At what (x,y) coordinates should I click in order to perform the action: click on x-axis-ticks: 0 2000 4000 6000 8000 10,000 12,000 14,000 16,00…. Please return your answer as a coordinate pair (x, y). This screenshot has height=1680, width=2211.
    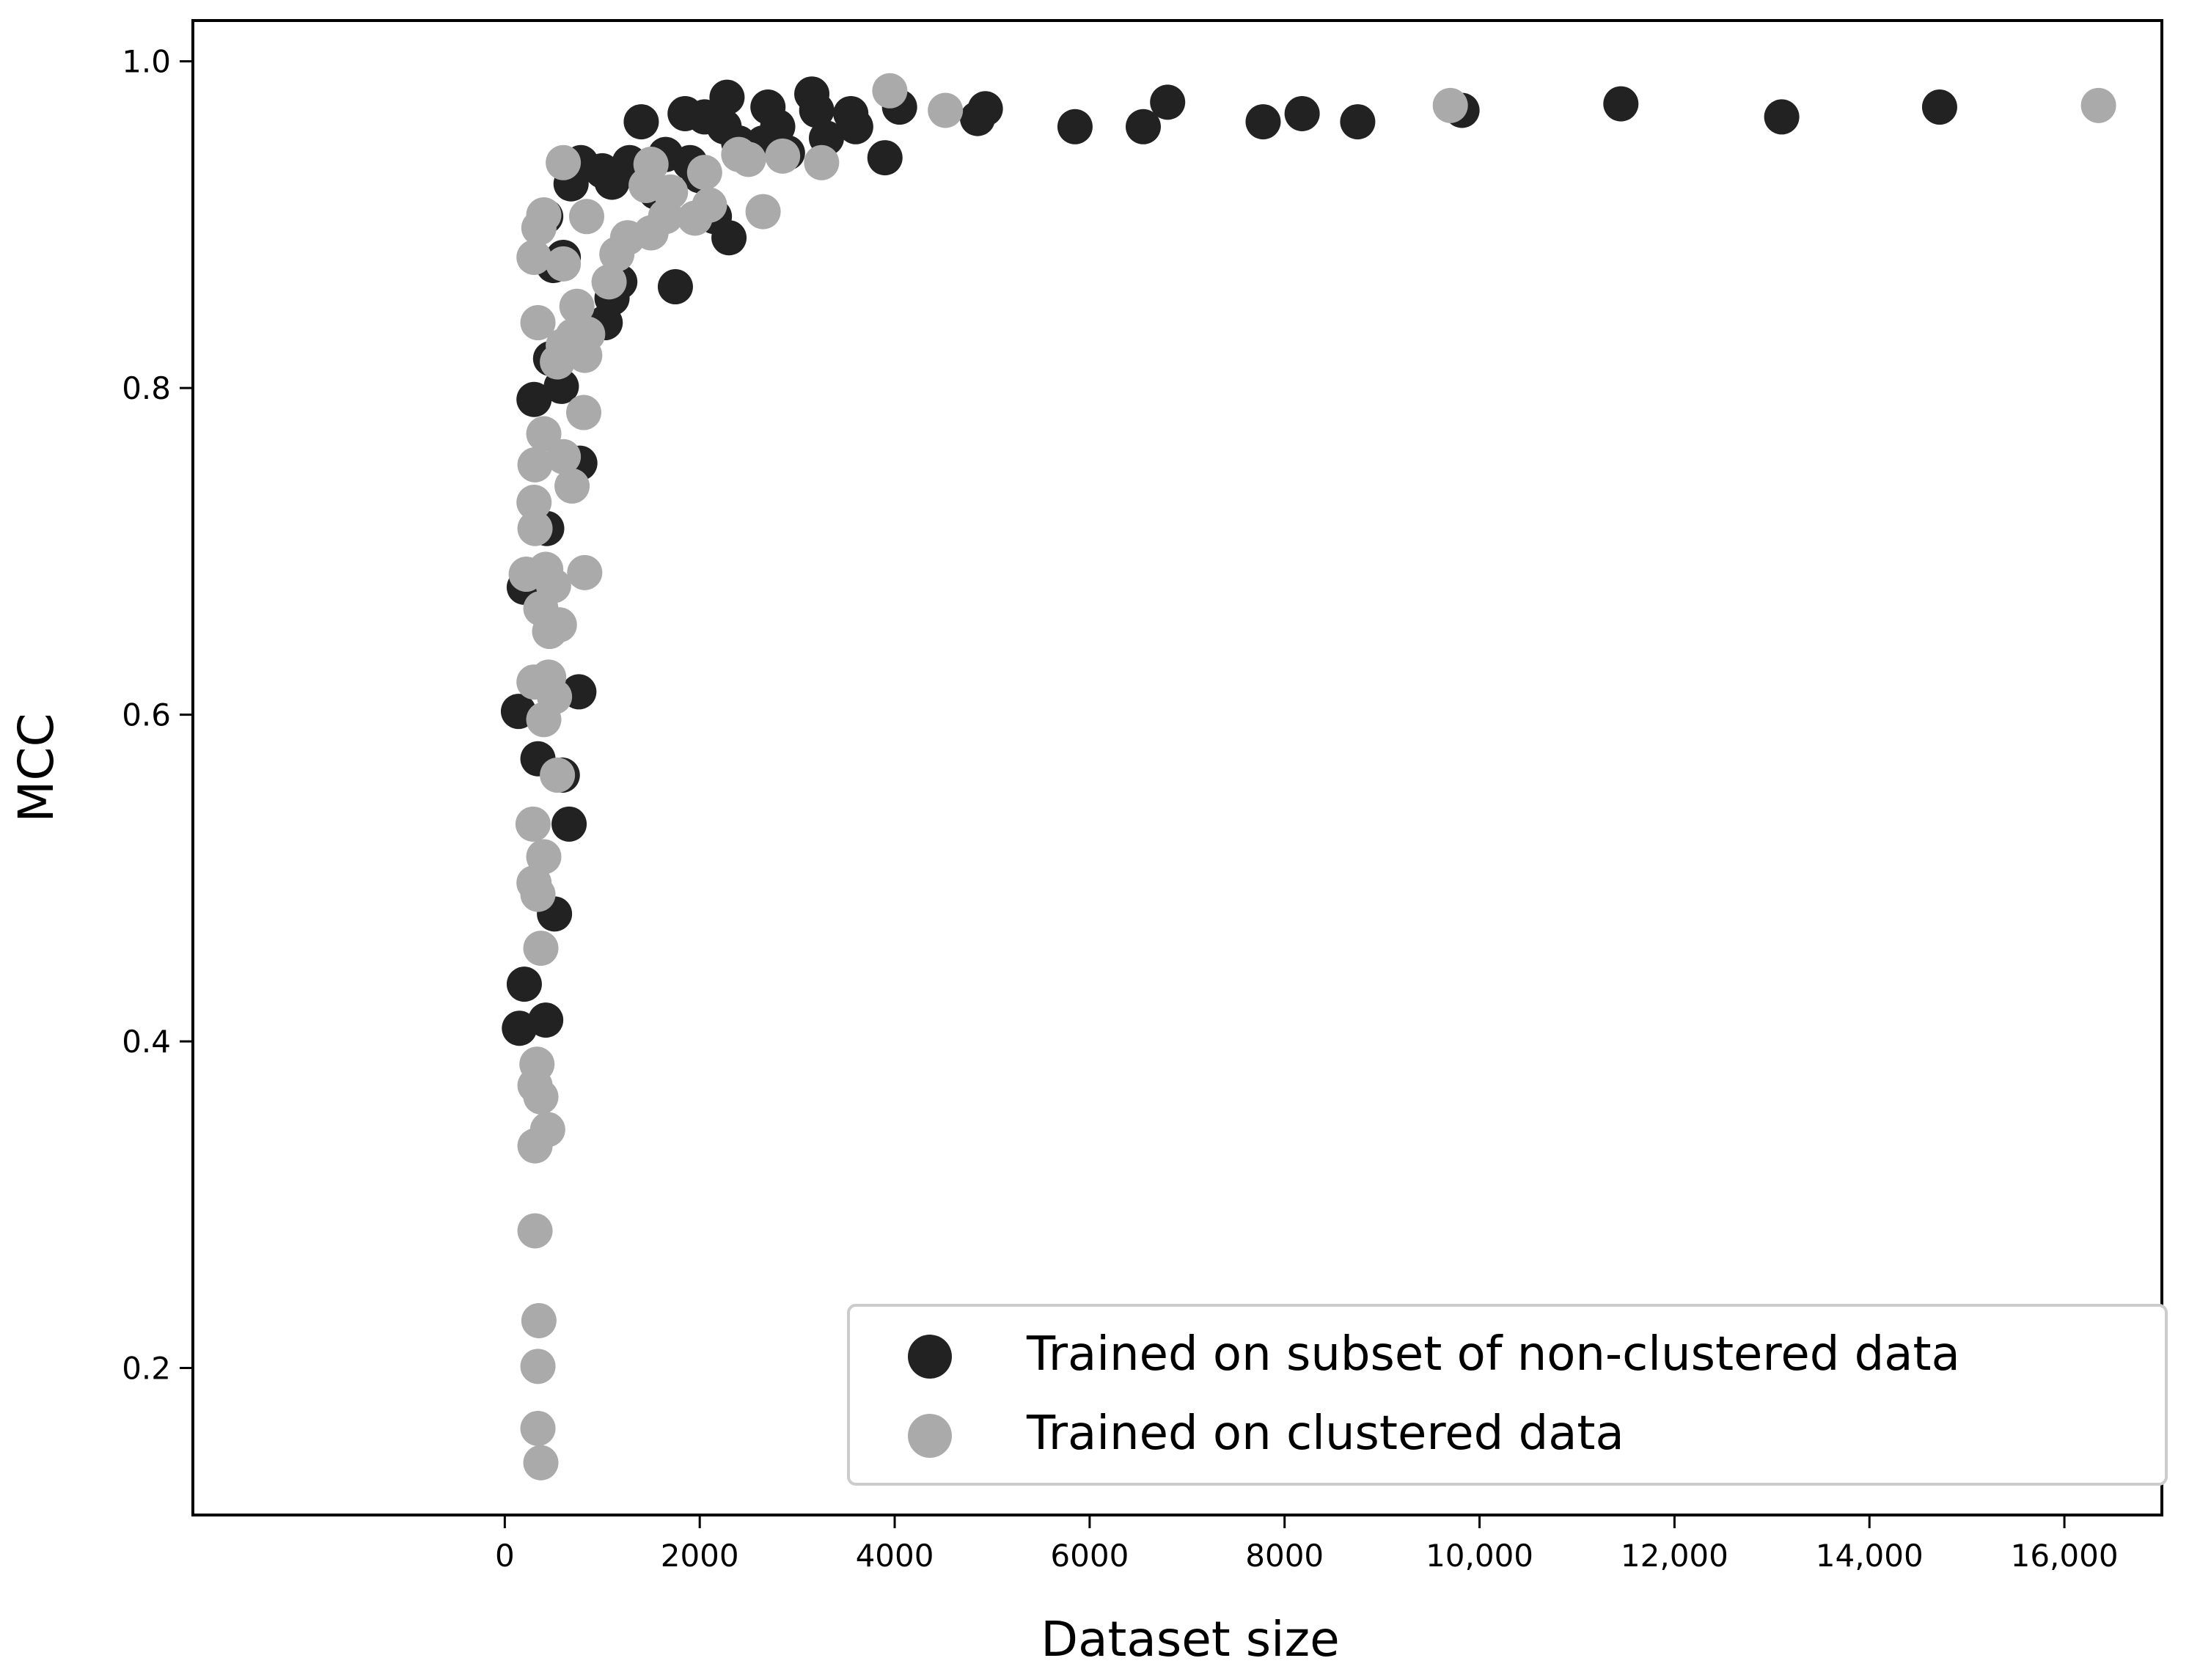
    Looking at the image, I should click on (1307, 1544).